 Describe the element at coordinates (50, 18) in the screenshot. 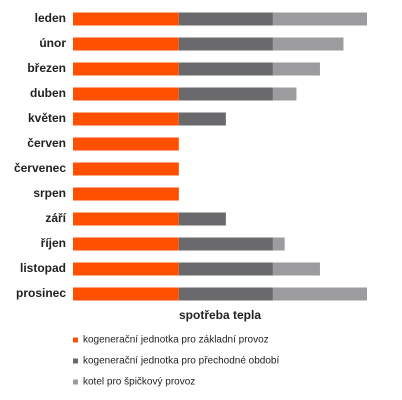

I see `category-label: leden` at that location.